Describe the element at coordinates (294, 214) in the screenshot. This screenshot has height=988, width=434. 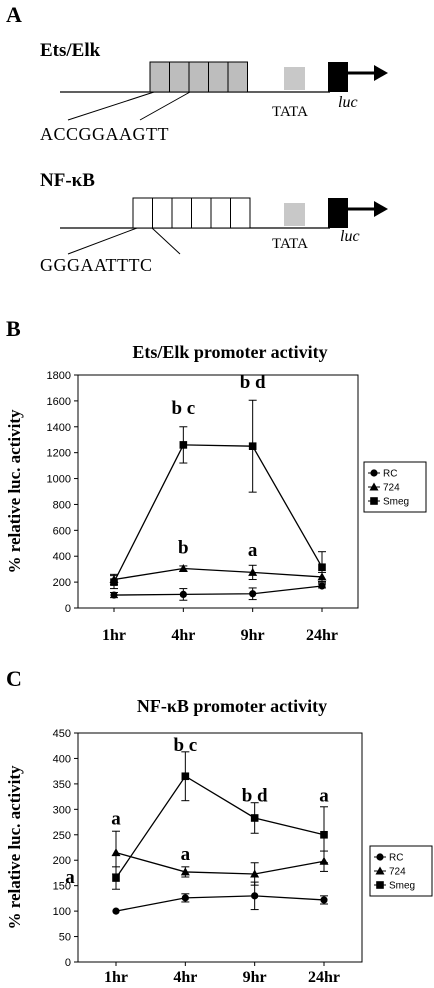
I see `nfkb-tata-box` at that location.